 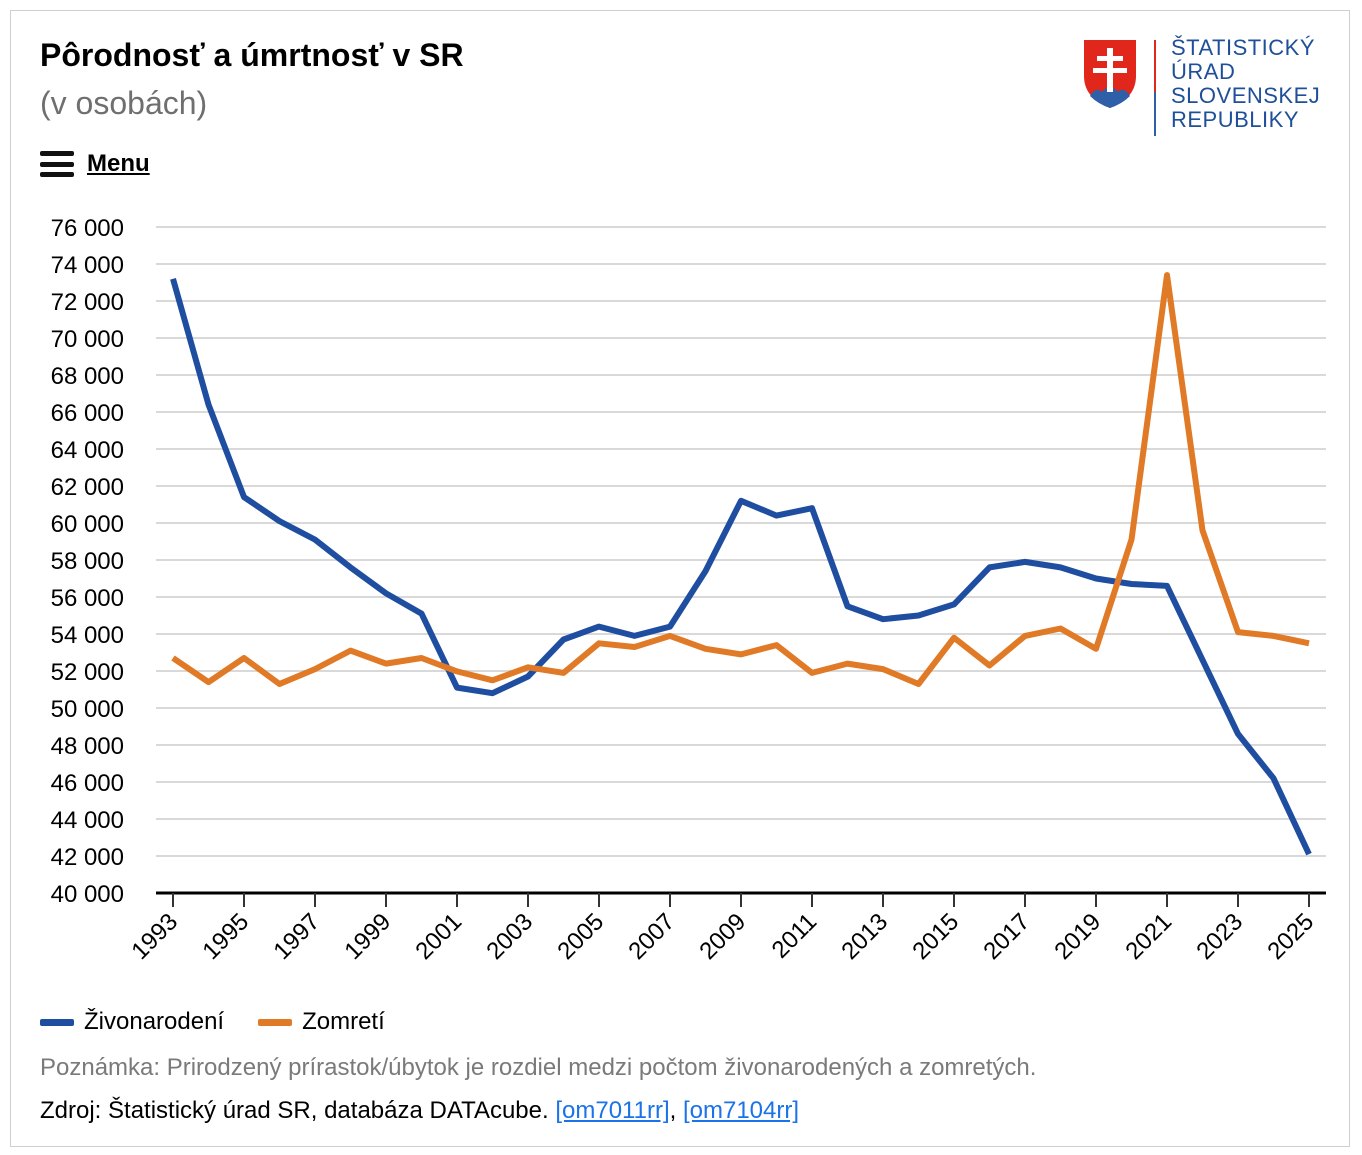 What do you see at coordinates (795, 936) in the screenshot?
I see `x-tick-label: 2011` at bounding box center [795, 936].